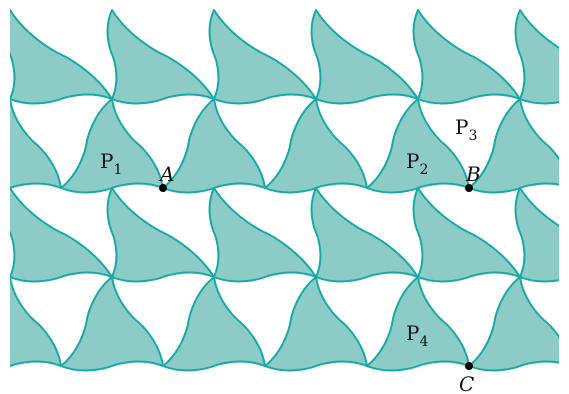 The width and height of the screenshot is (569, 394). I want to click on point-c-label: C, so click(466, 383).